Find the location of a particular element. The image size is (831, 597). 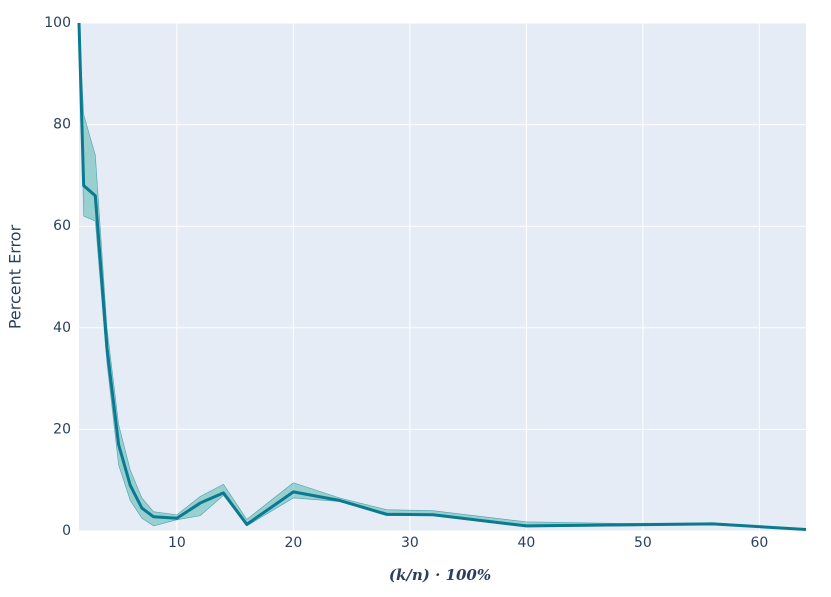

x-tick-label: 30 is located at coordinates (410, 543).